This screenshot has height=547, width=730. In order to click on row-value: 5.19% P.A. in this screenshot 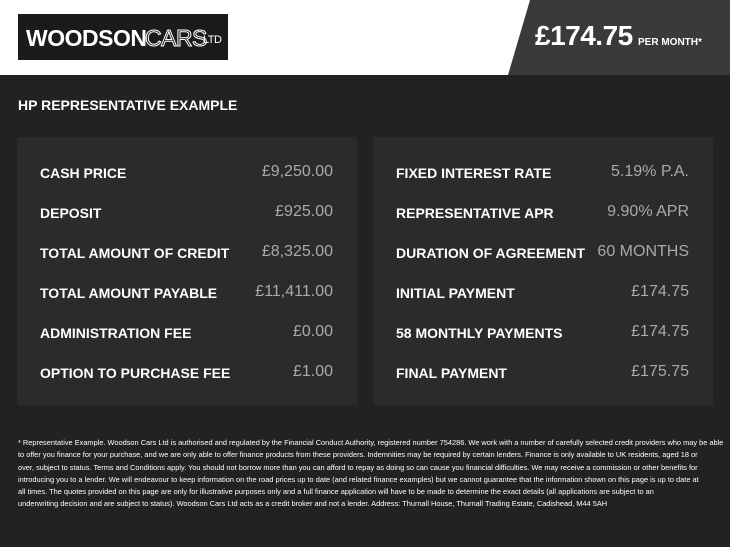, I will do `click(650, 171)`.